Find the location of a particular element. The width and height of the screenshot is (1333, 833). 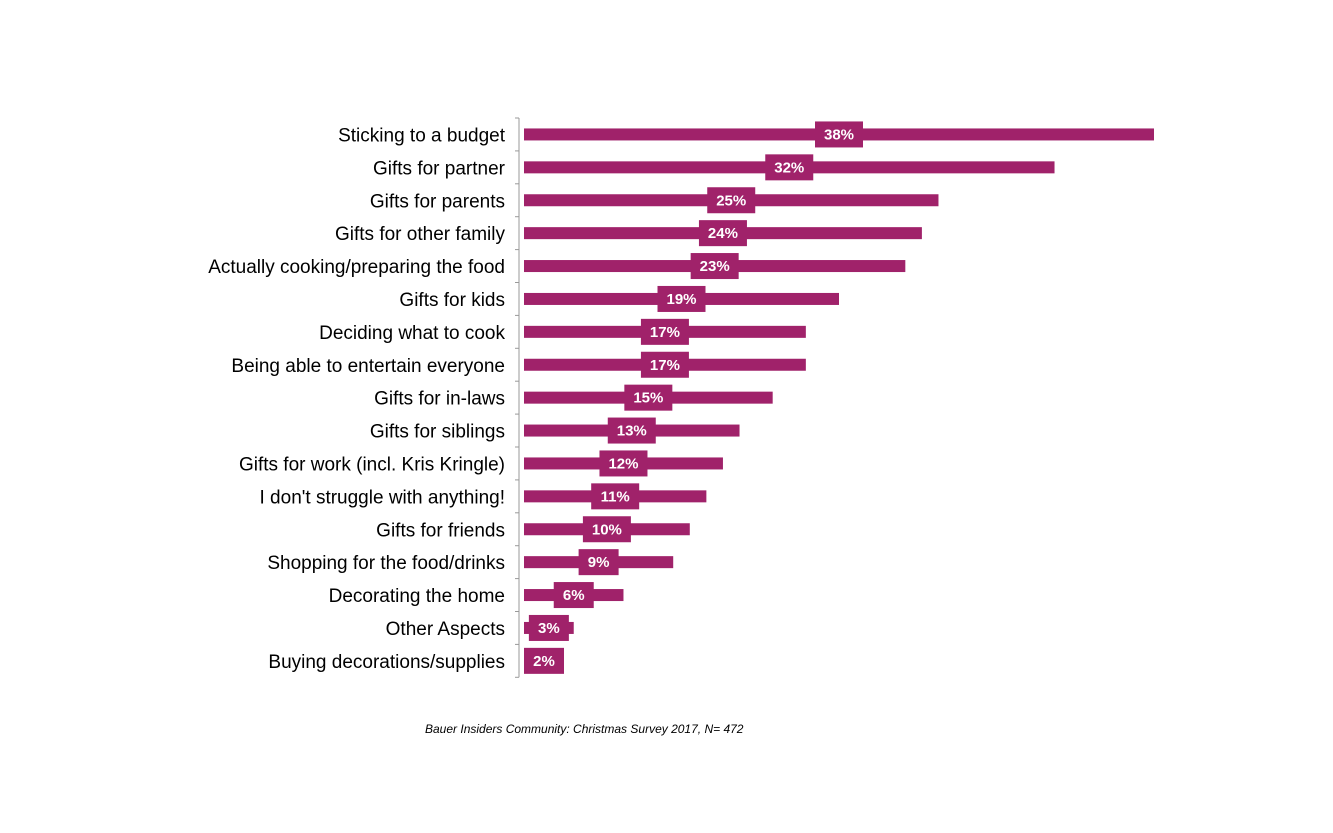

data-label: 19% is located at coordinates (681, 299).